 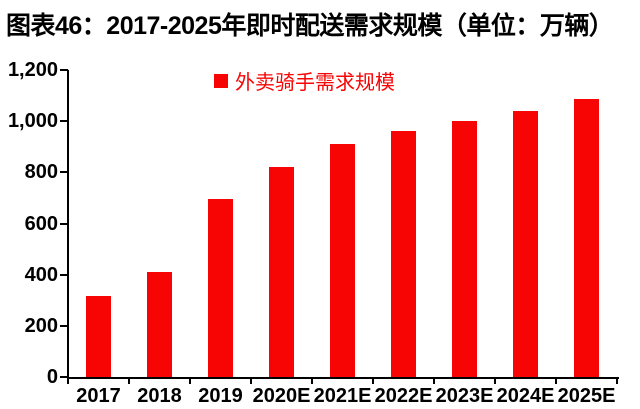 What do you see at coordinates (159, 396) in the screenshot?
I see `x-axis-tick-label: 2018` at bounding box center [159, 396].